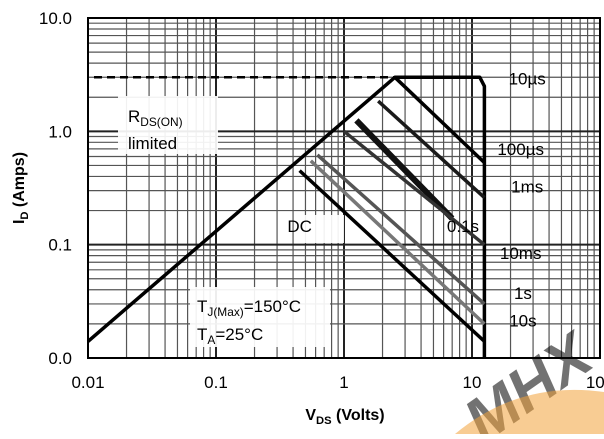 This screenshot has width=604, height=439. Describe the element at coordinates (55, 18) in the screenshot. I see `y-tick-label: 10.0` at that location.